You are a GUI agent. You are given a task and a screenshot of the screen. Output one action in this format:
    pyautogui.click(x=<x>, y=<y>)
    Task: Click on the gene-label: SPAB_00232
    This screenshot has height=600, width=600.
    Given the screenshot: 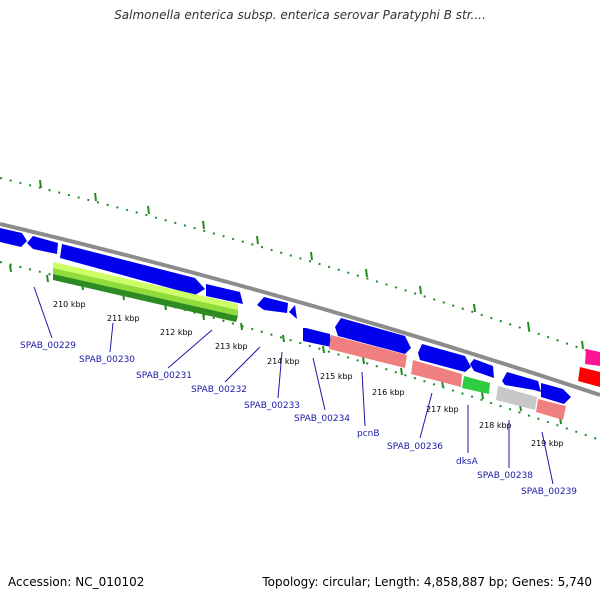 What is the action you would take?
    pyautogui.click(x=219, y=390)
    